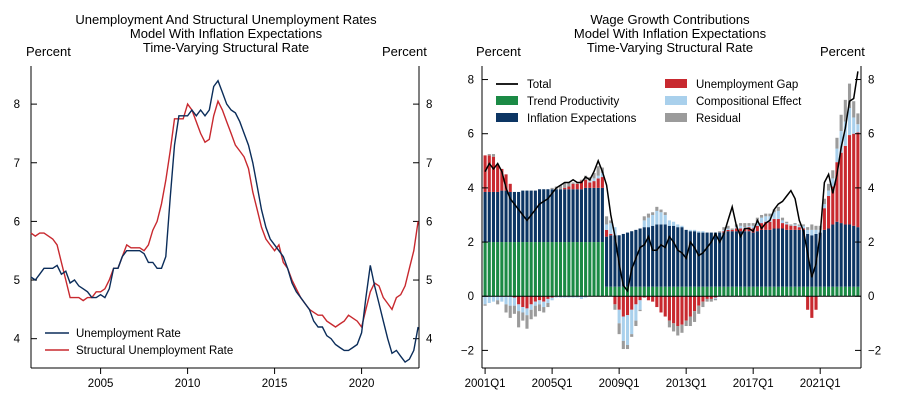 Image resolution: width=903 pixels, height=412 pixels. What do you see at coordinates (471, 135) in the screenshot?
I see `right-ytick-label-left: 6` at bounding box center [471, 135].